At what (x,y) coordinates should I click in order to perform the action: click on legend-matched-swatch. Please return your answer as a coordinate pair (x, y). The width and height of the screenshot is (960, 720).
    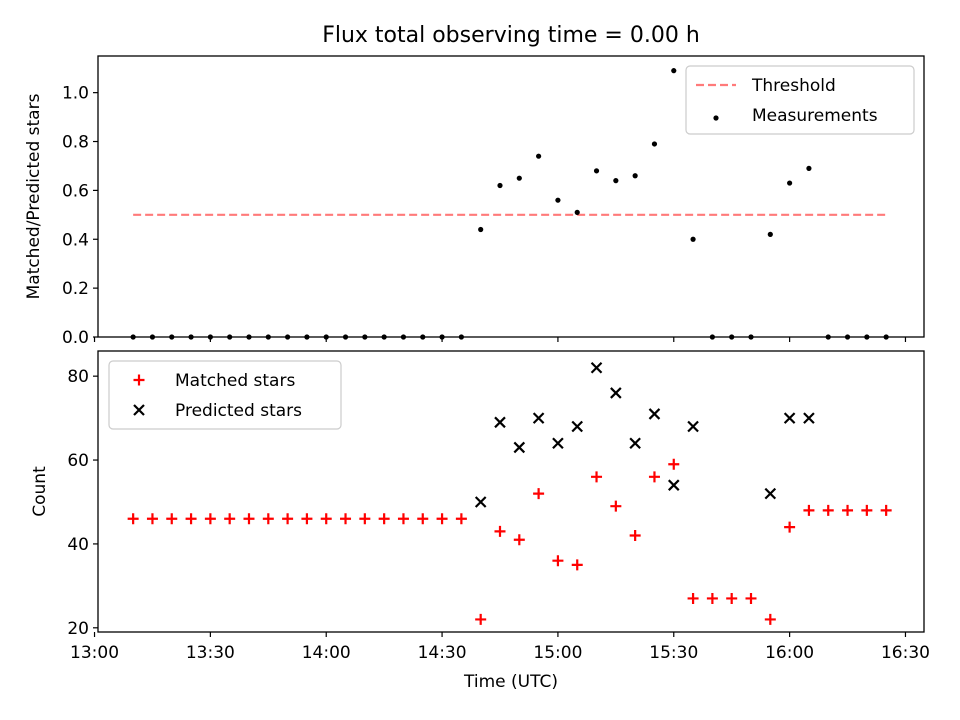
    Looking at the image, I should click on (139, 380).